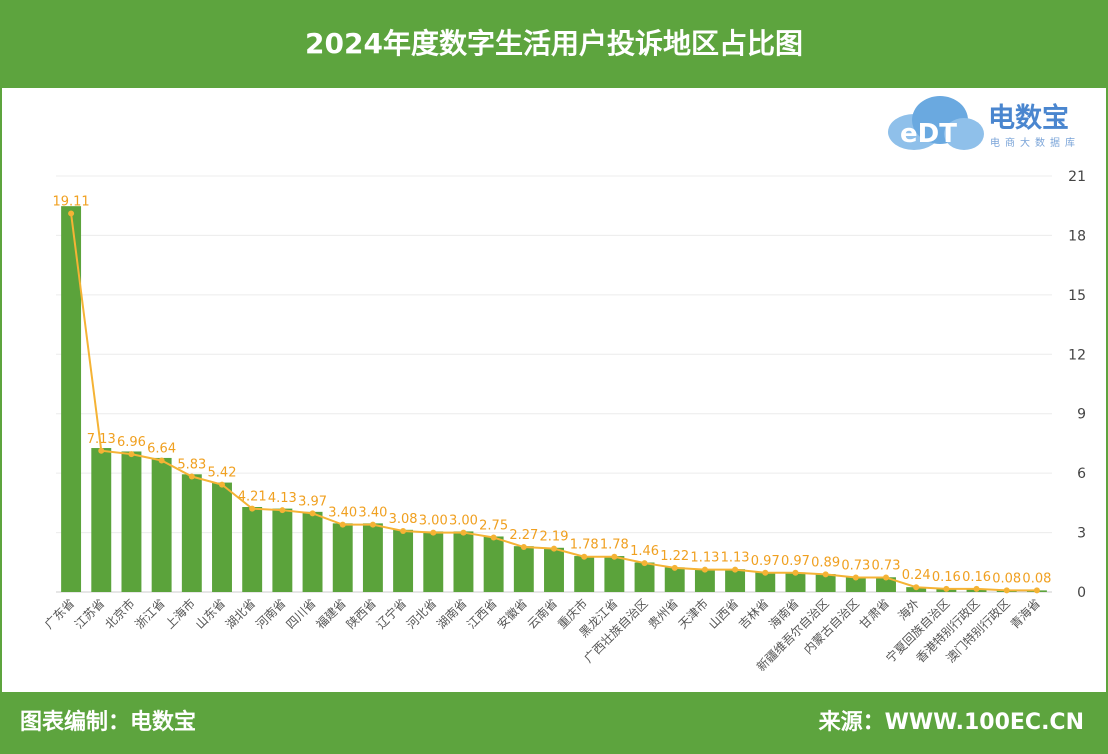  Describe the element at coordinates (542, 614) in the screenshot. I see `category-label: 云南省` at that location.